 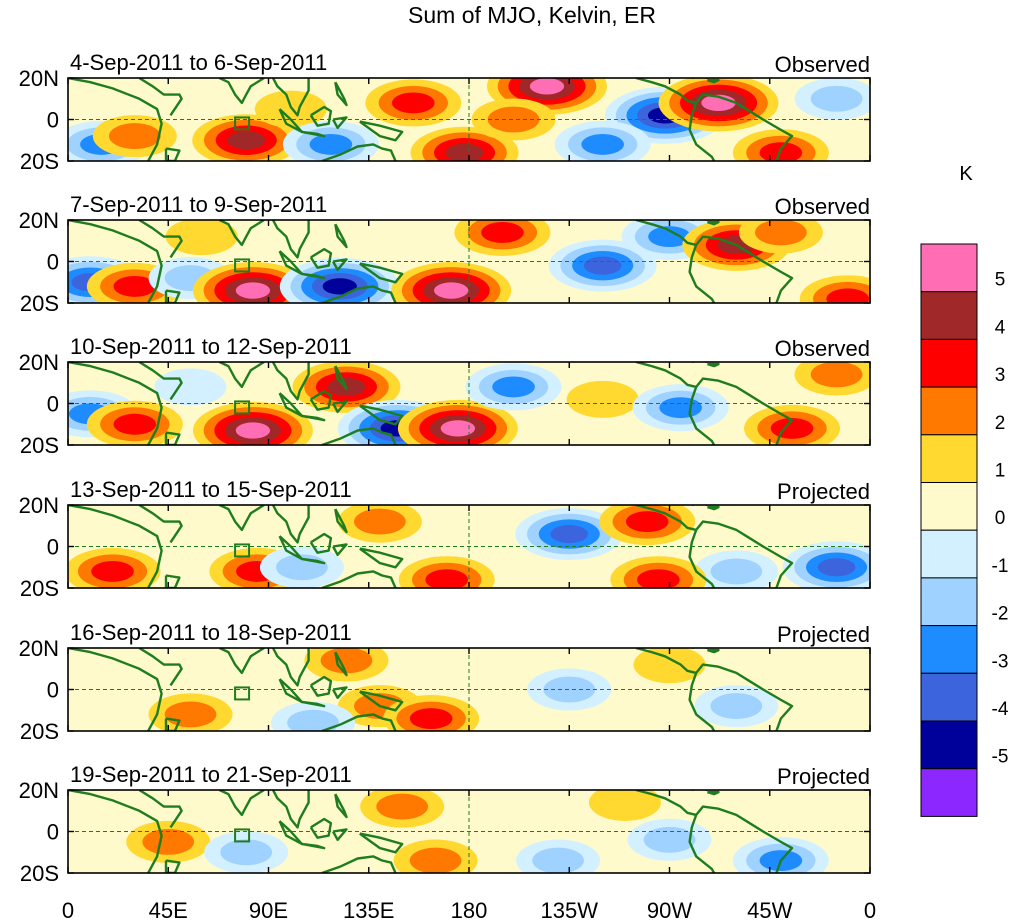 I want to click on panel-date-range: 19-Sep-2011 to 21-Sep-2011, so click(x=211, y=774).